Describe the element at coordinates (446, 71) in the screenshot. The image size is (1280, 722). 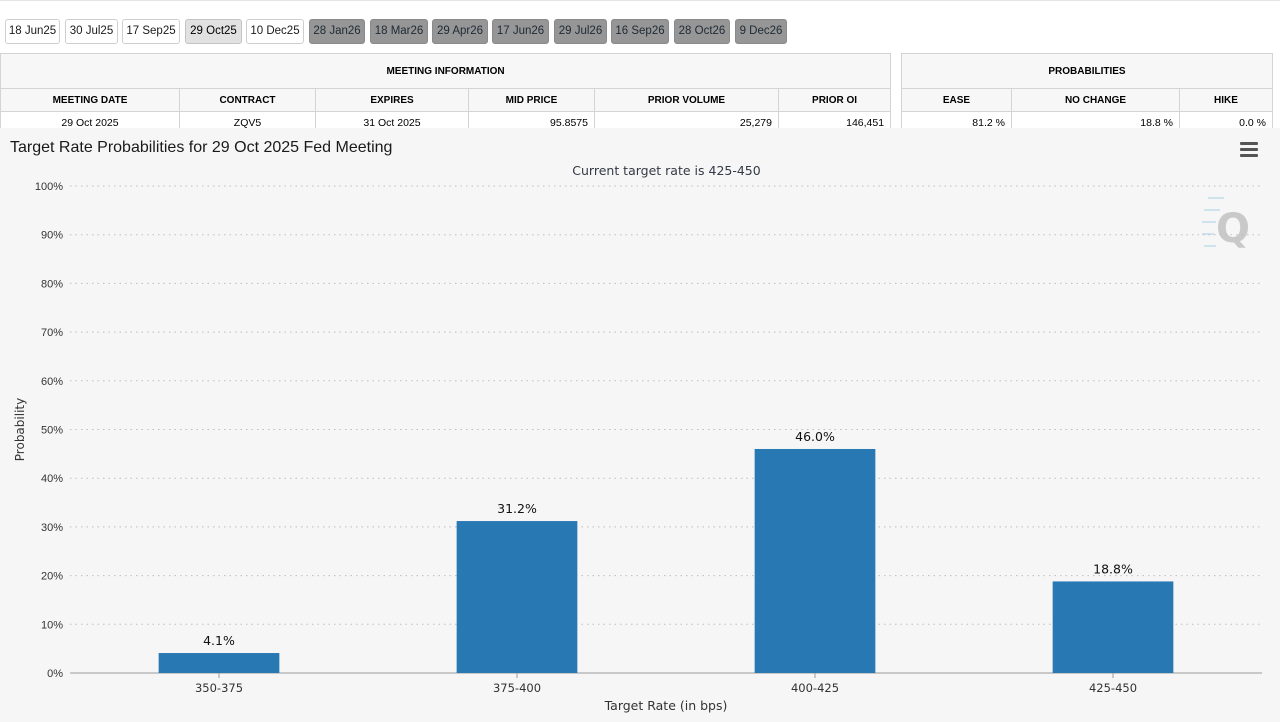
I see `meeting-info-header: MEETING INFORMATION` at that location.